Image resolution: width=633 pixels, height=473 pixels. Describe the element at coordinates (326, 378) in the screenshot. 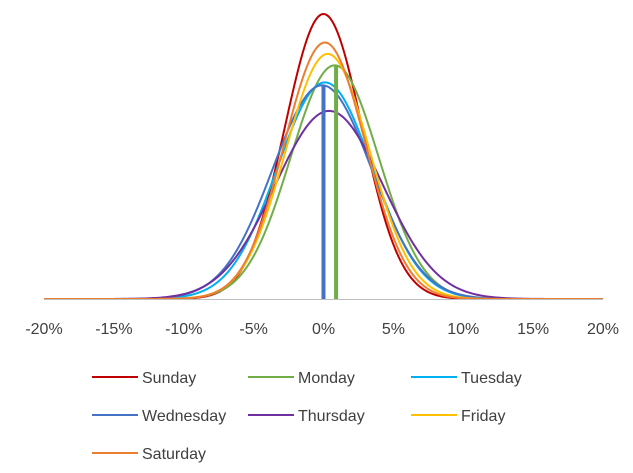

I see `legend-label: Monday` at that location.